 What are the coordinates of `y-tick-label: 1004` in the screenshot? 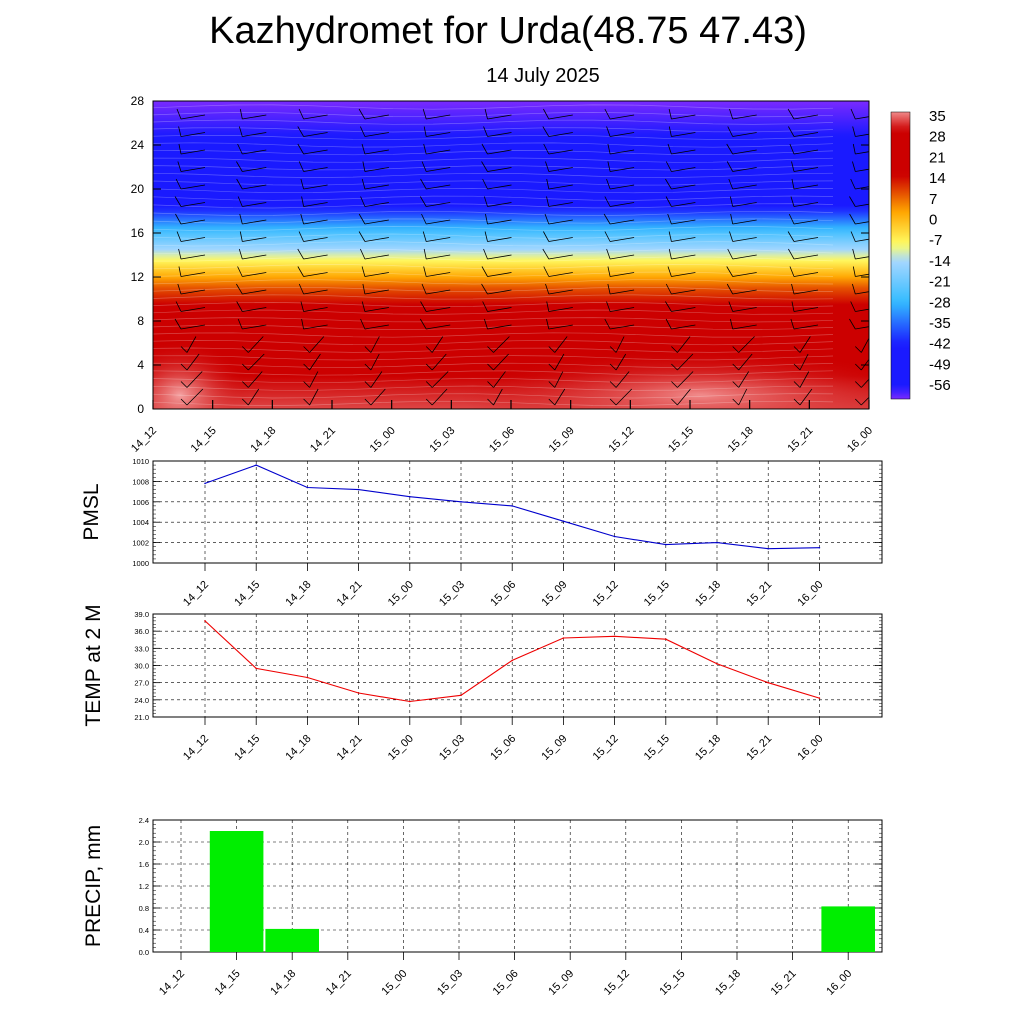 It's located at (140, 522).